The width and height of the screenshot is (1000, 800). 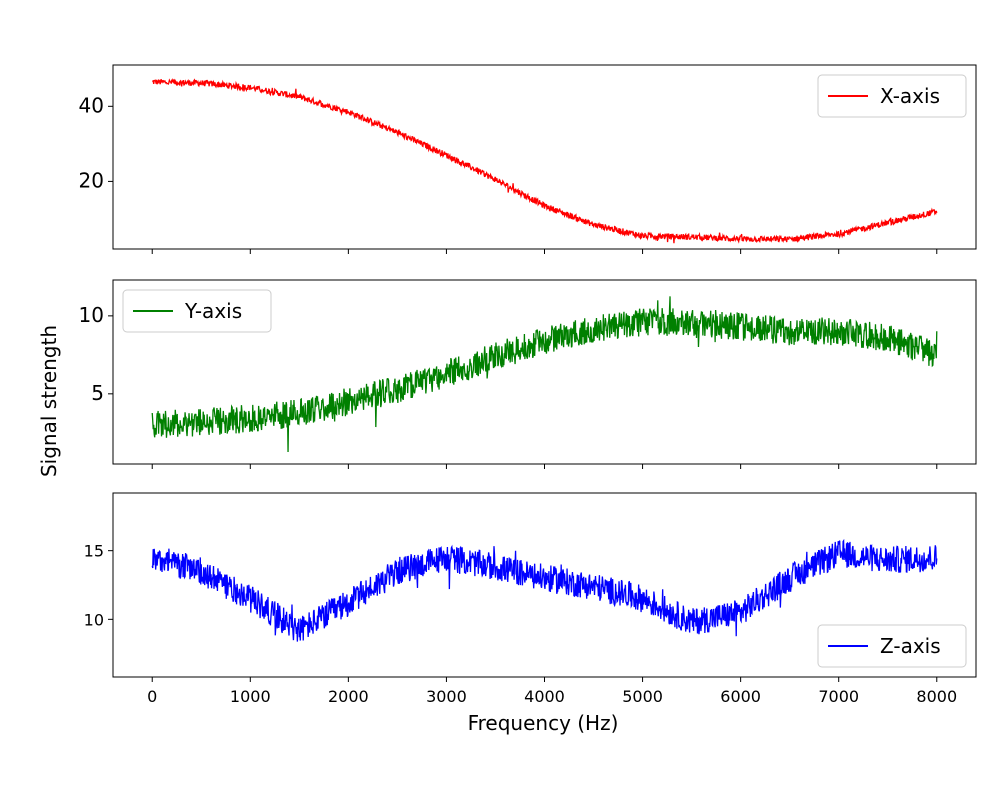 I want to click on x-axis-label: Frequency (Hz), so click(x=543, y=723).